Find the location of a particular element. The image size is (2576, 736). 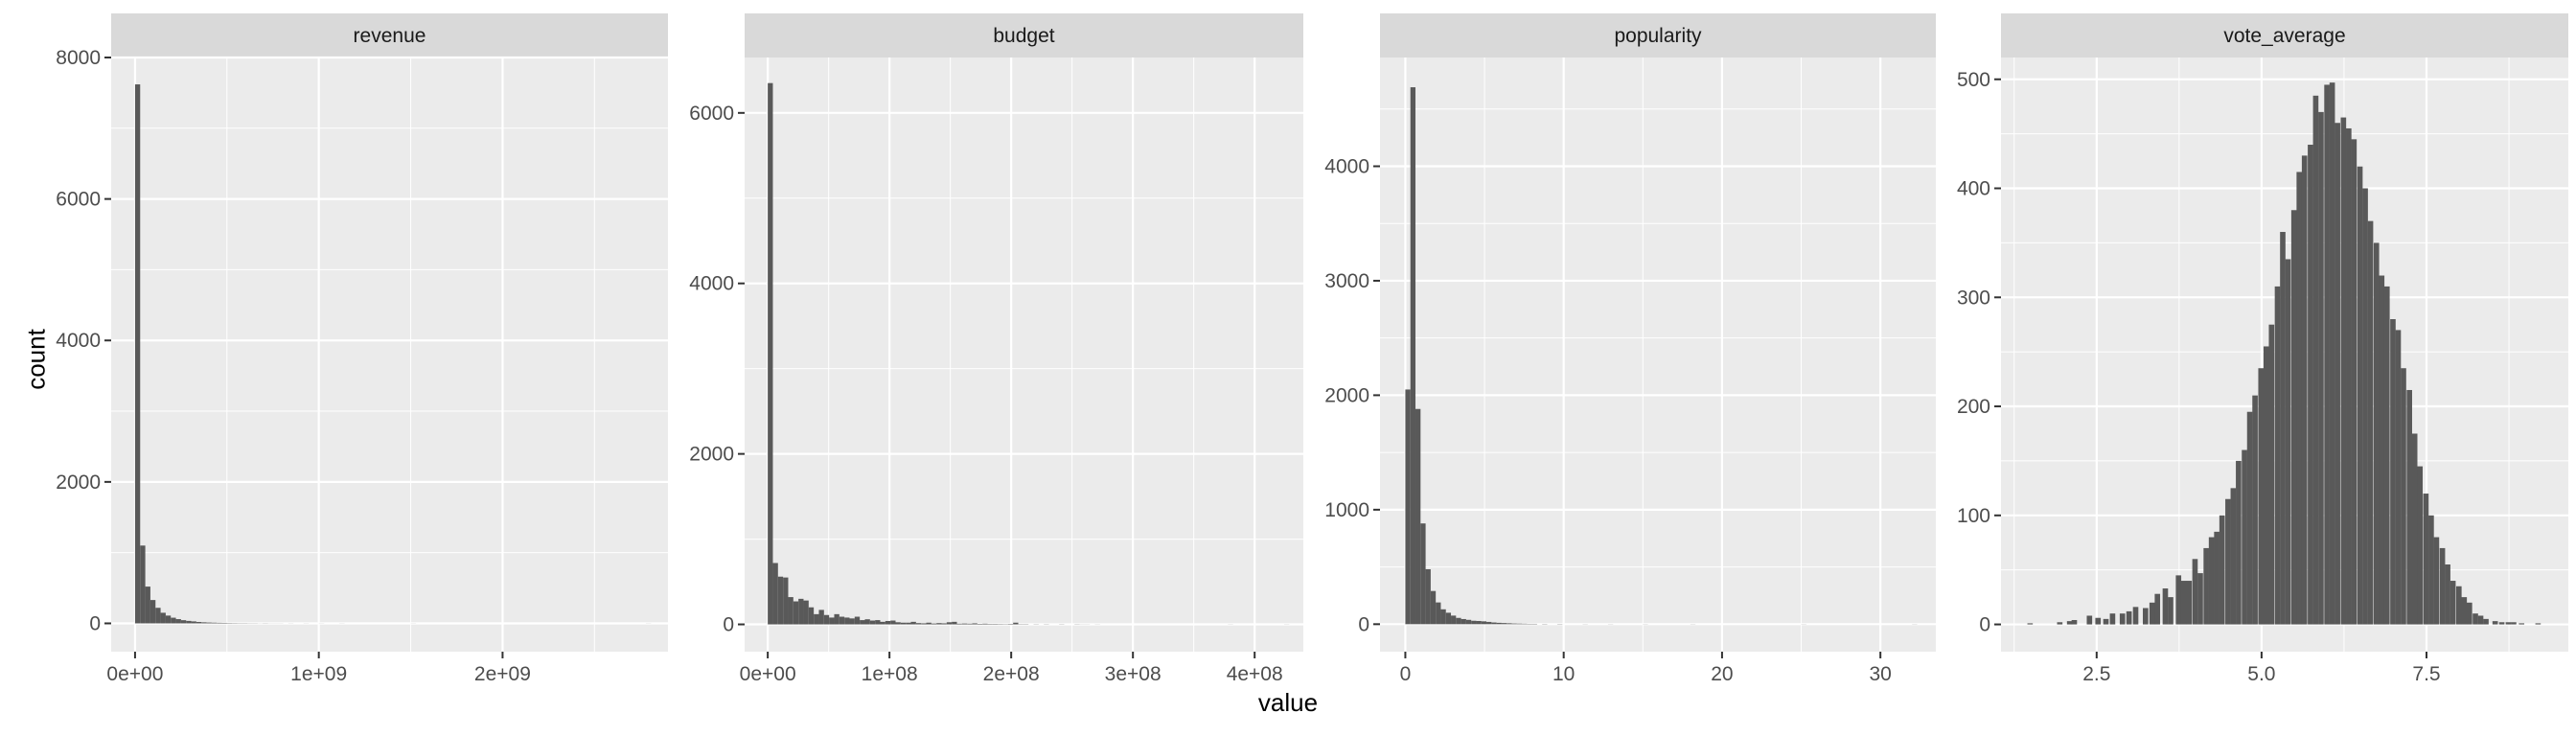

y-tick-label: 400 is located at coordinates (1974, 189).